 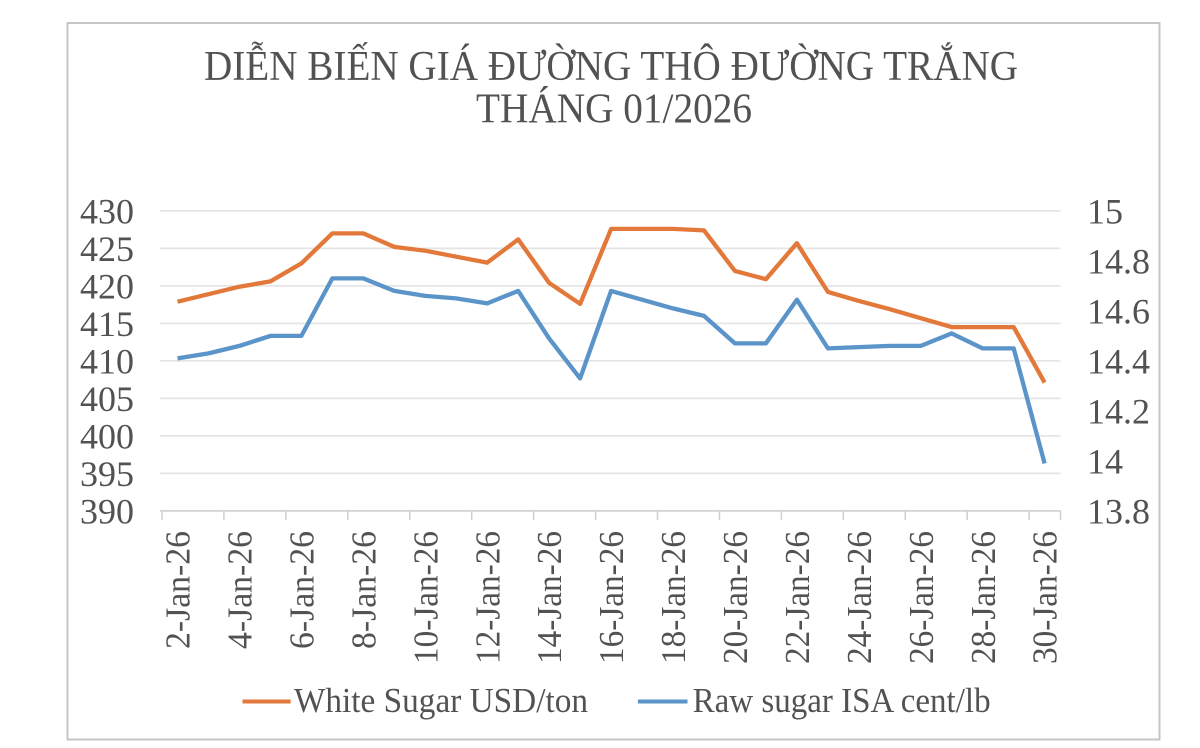 What do you see at coordinates (178, 590) in the screenshot?
I see `svg-text: 2-Jan-26` at bounding box center [178, 590].